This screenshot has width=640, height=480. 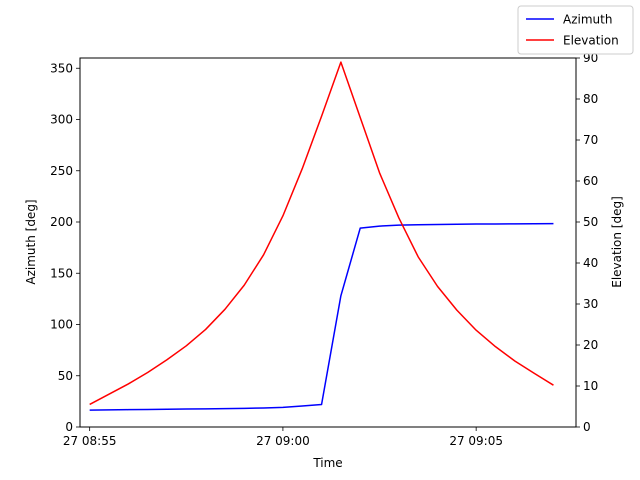 What do you see at coordinates (61, 120) in the screenshot?
I see `y-left-tick-label: 300` at bounding box center [61, 120].